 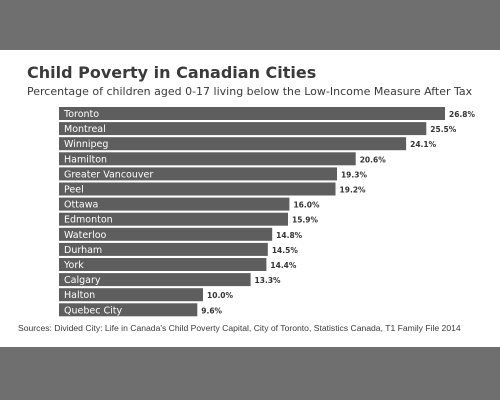 I want to click on bar-value-label: 14.5%, so click(x=285, y=250).